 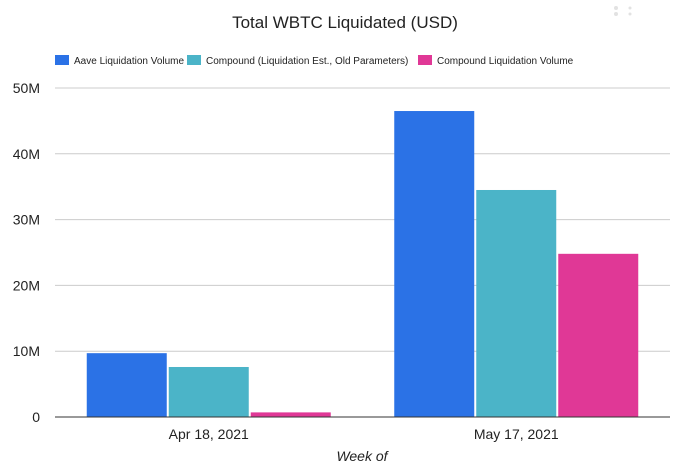 What do you see at coordinates (26, 351) in the screenshot?
I see `y-tick-label: 10M` at bounding box center [26, 351].